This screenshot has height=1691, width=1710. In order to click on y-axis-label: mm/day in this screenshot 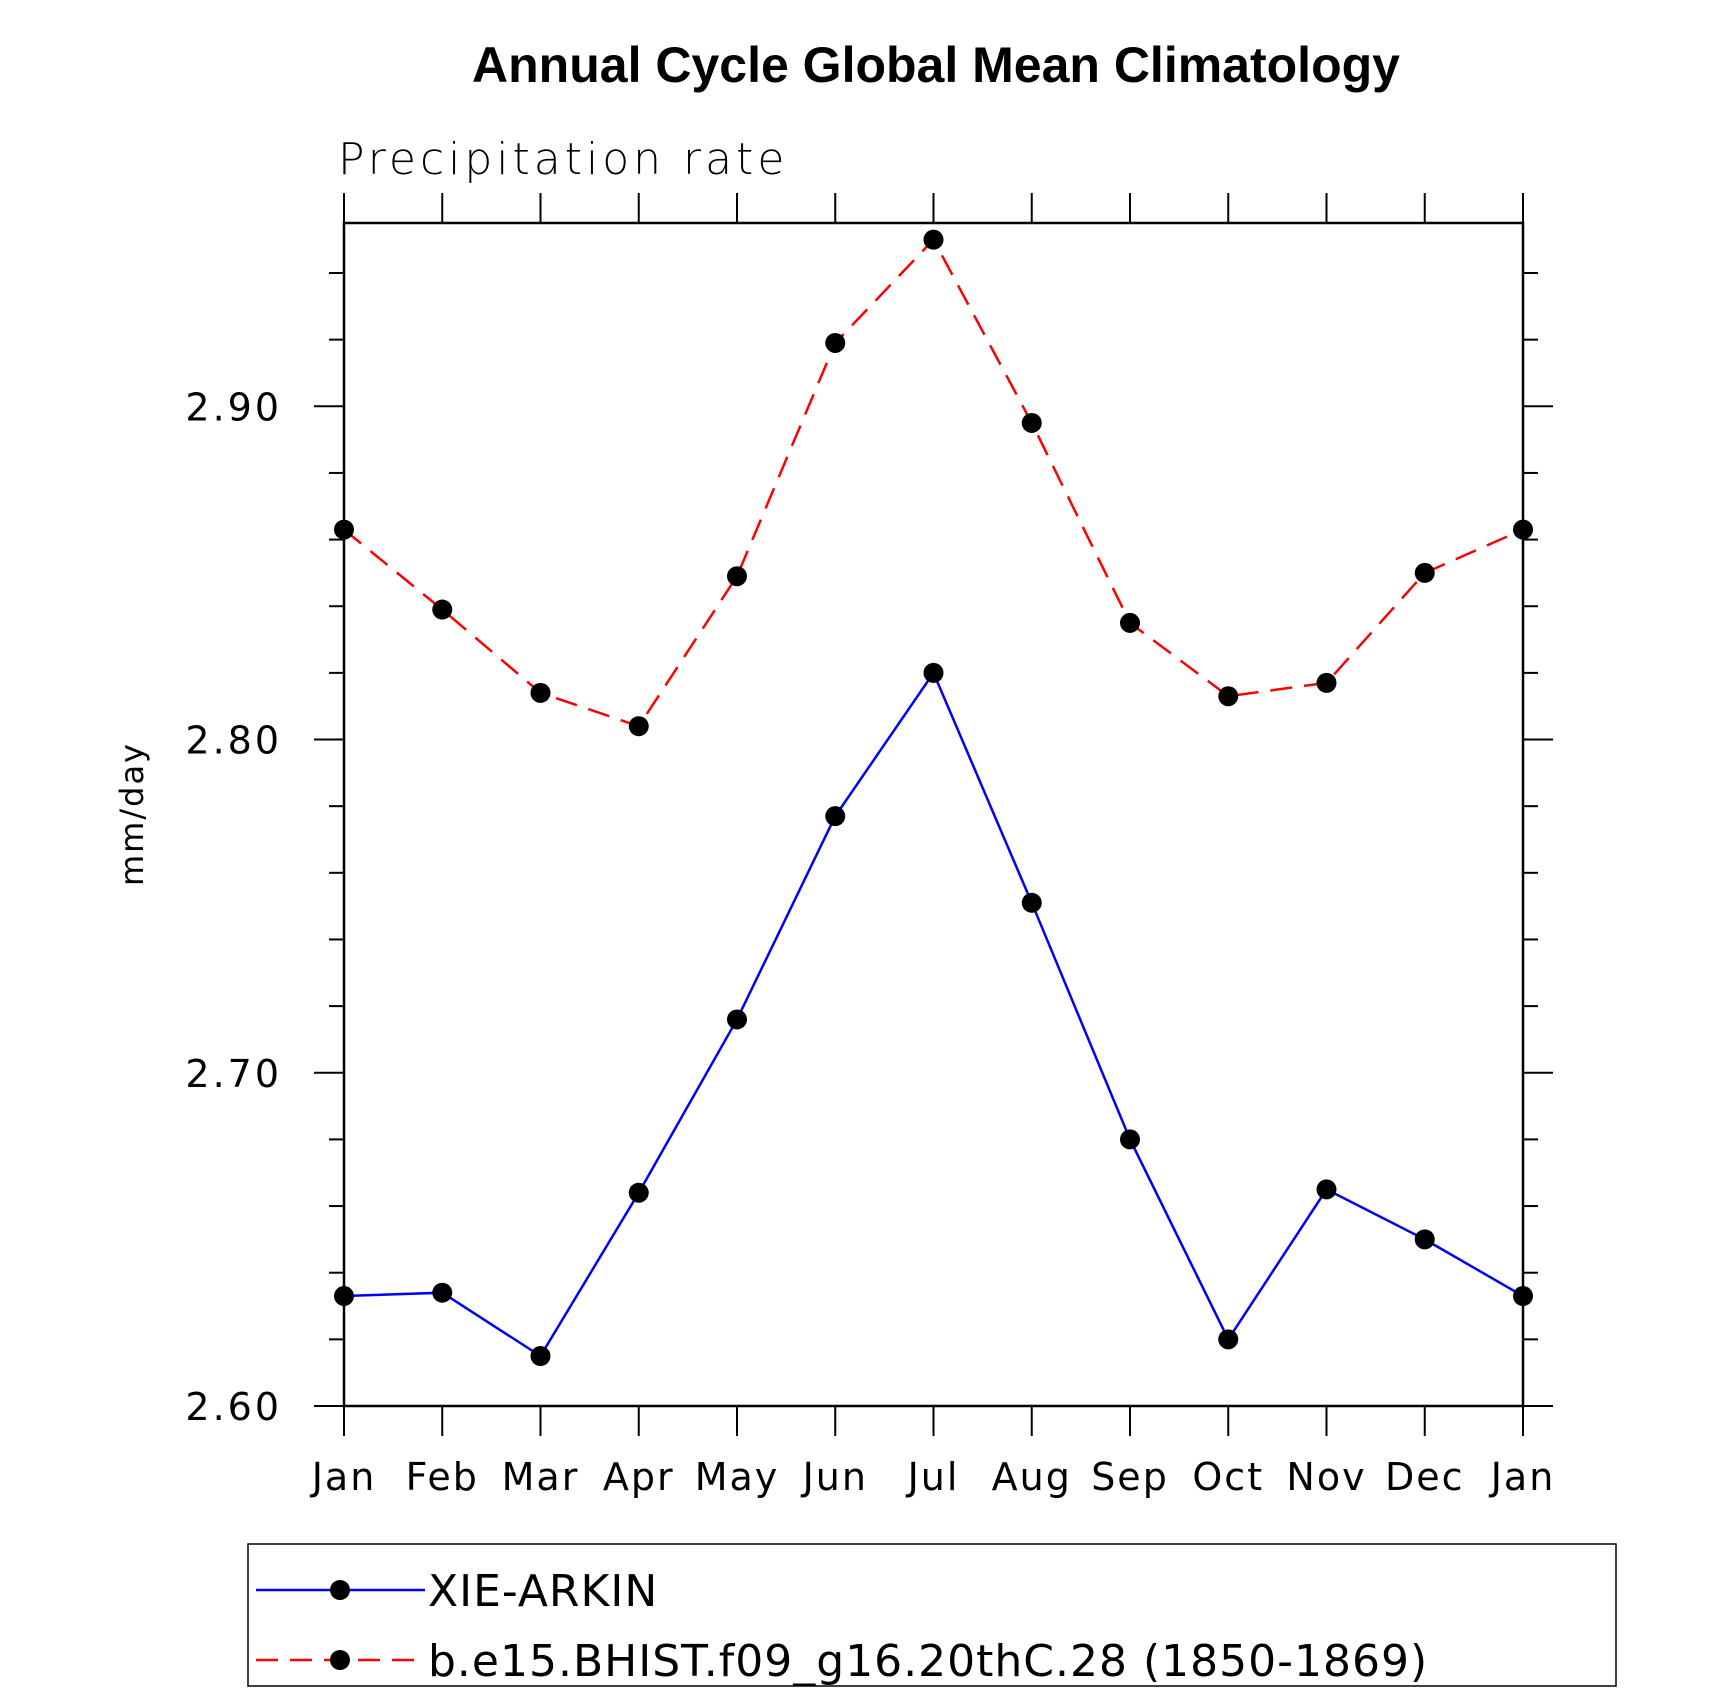, I will do `click(132, 814)`.